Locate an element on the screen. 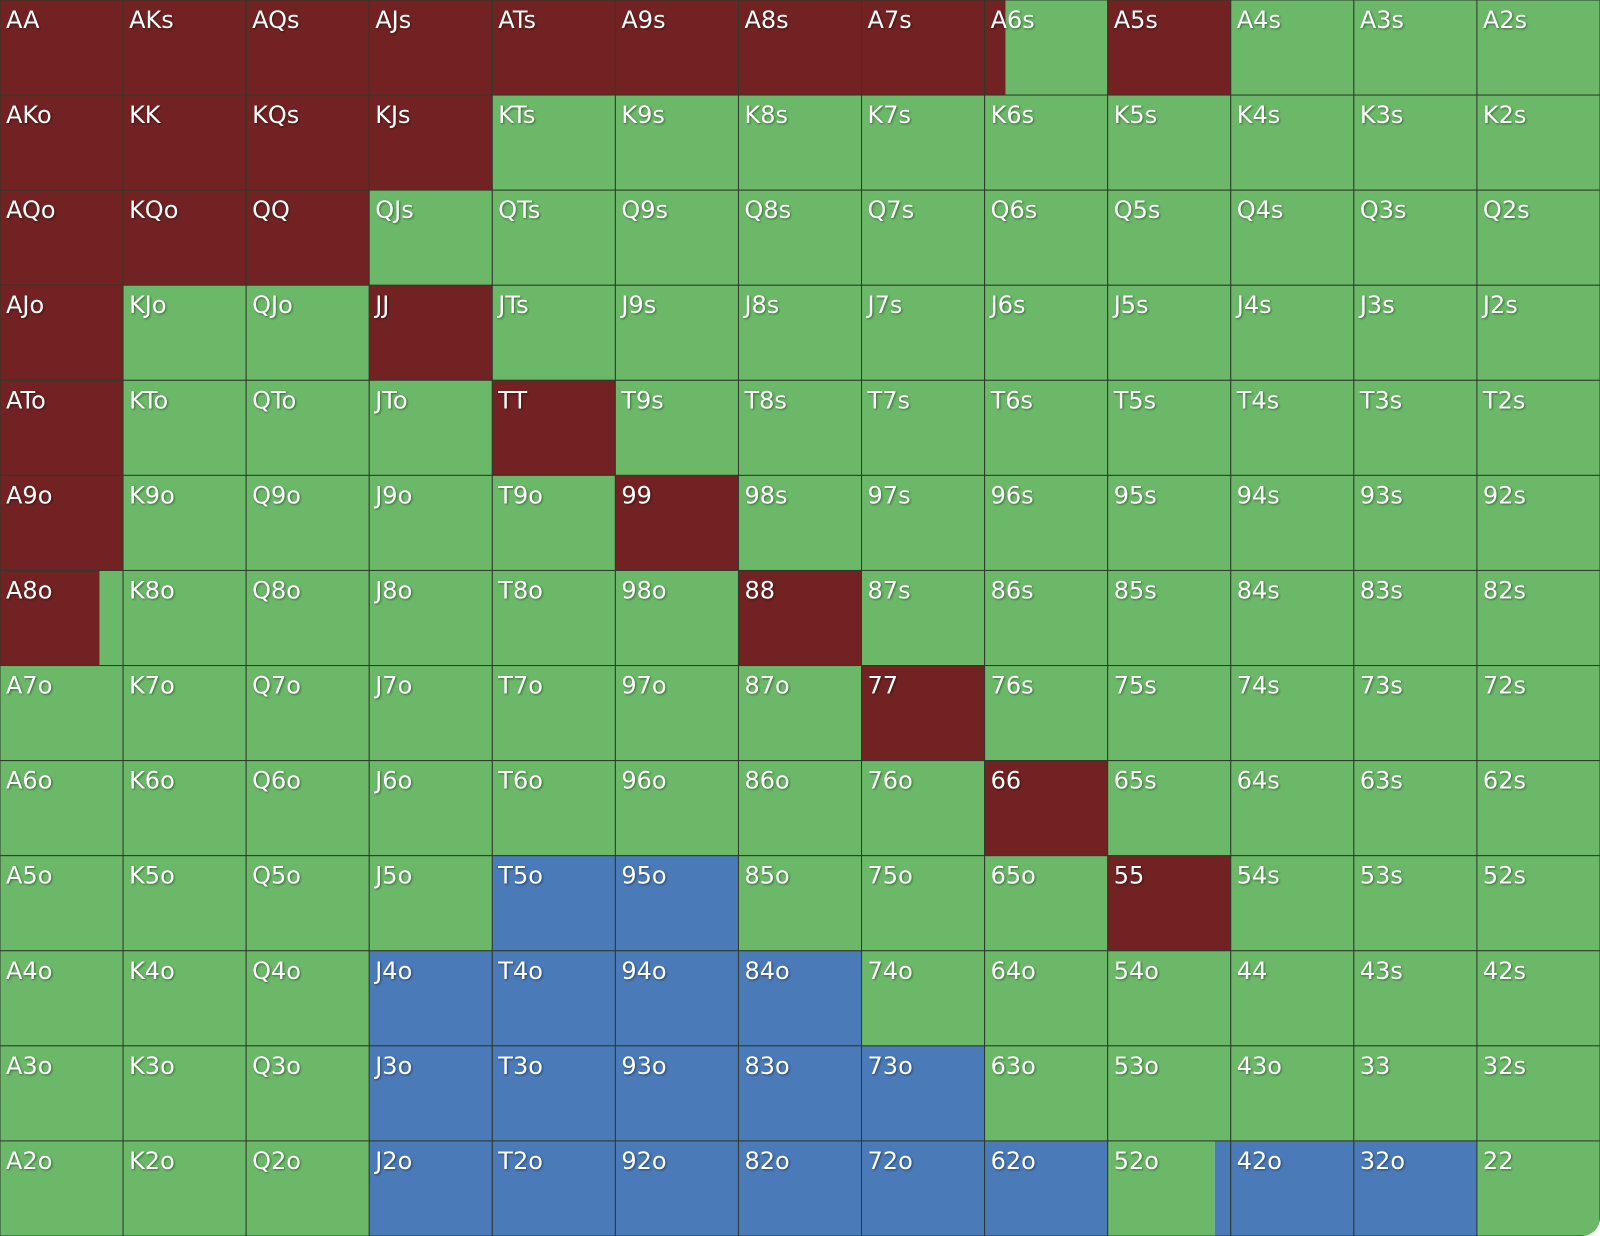 The width and height of the screenshot is (1600, 1236). hand-cell: J8s is located at coordinates (800, 332).